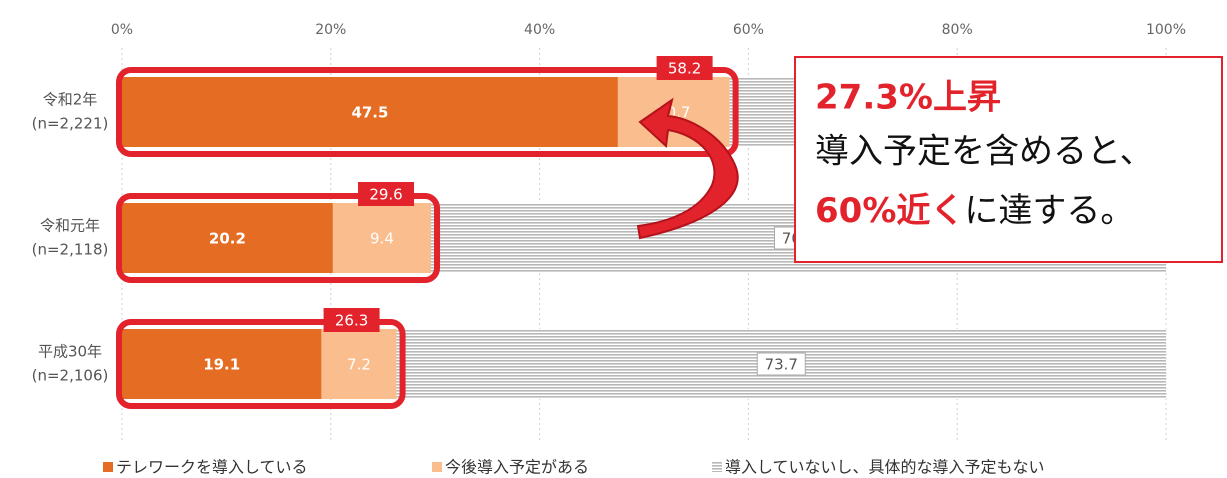 Image resolution: width=1227 pixels, height=478 pixels. I want to click on value-label: 47.5, so click(369, 113).